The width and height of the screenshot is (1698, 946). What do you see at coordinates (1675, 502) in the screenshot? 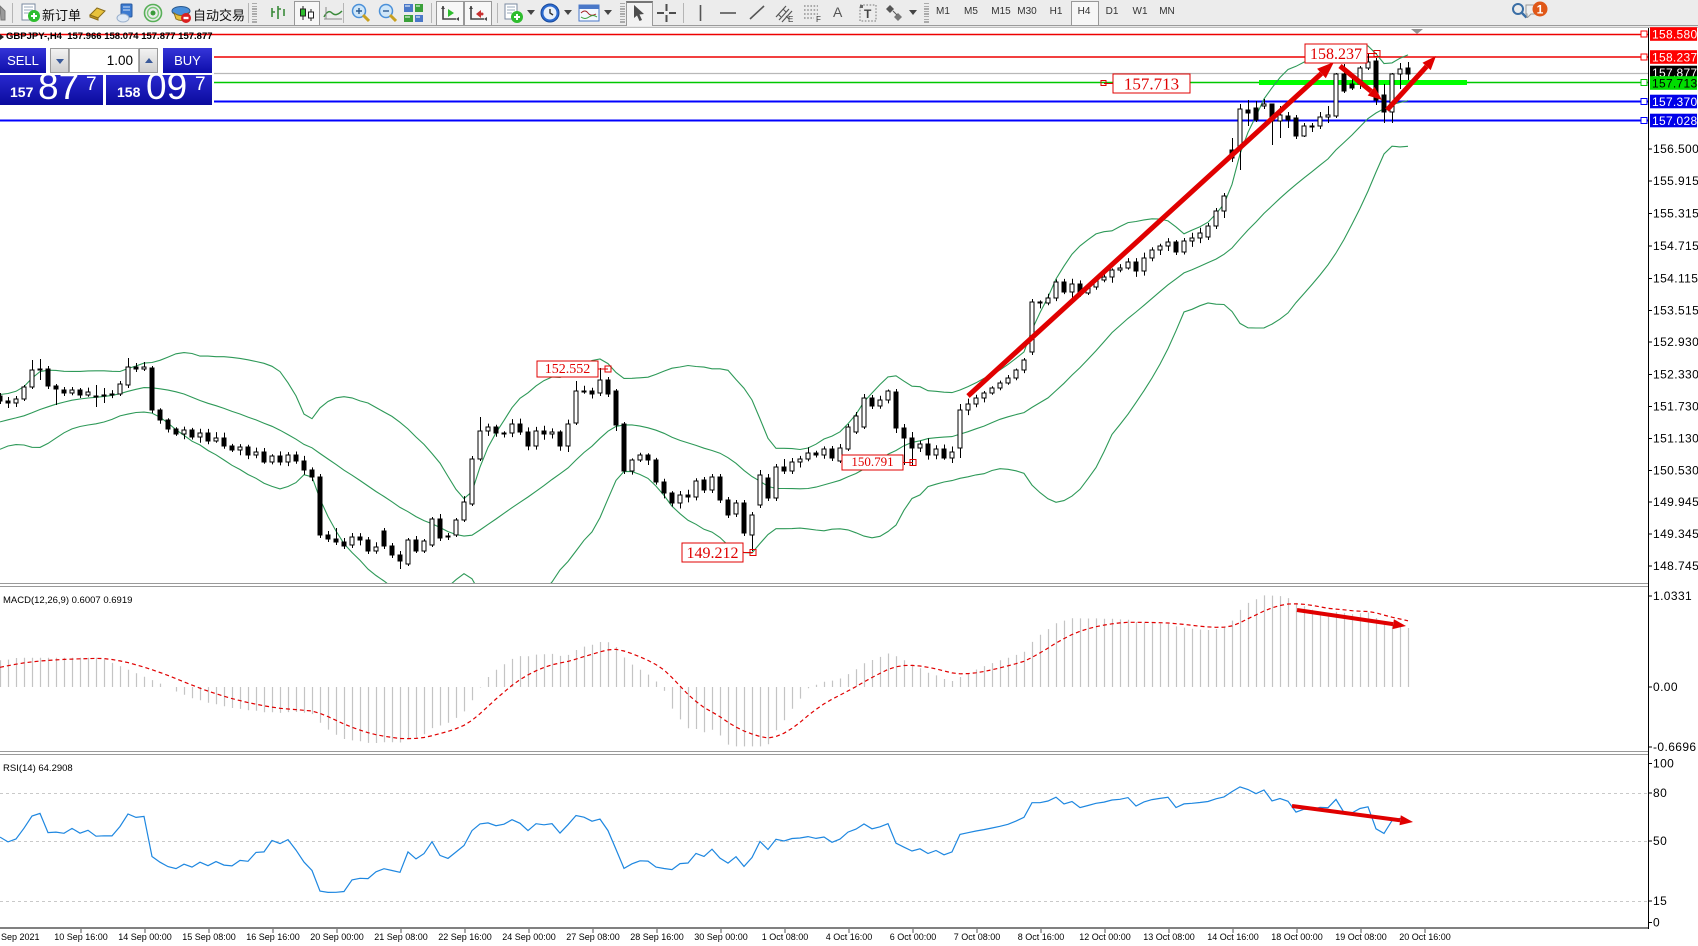
I see `svg-text: 149.945` at bounding box center [1675, 502].